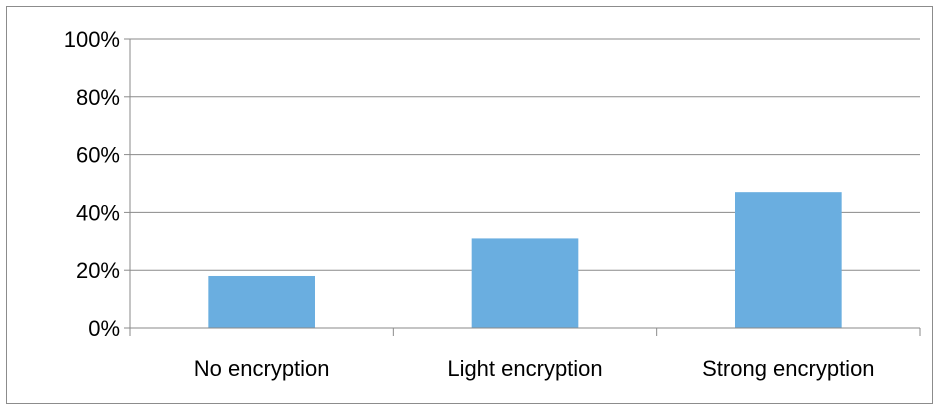 This screenshot has height=410, width=940. I want to click on y-tick-label: 60%, so click(98, 155).